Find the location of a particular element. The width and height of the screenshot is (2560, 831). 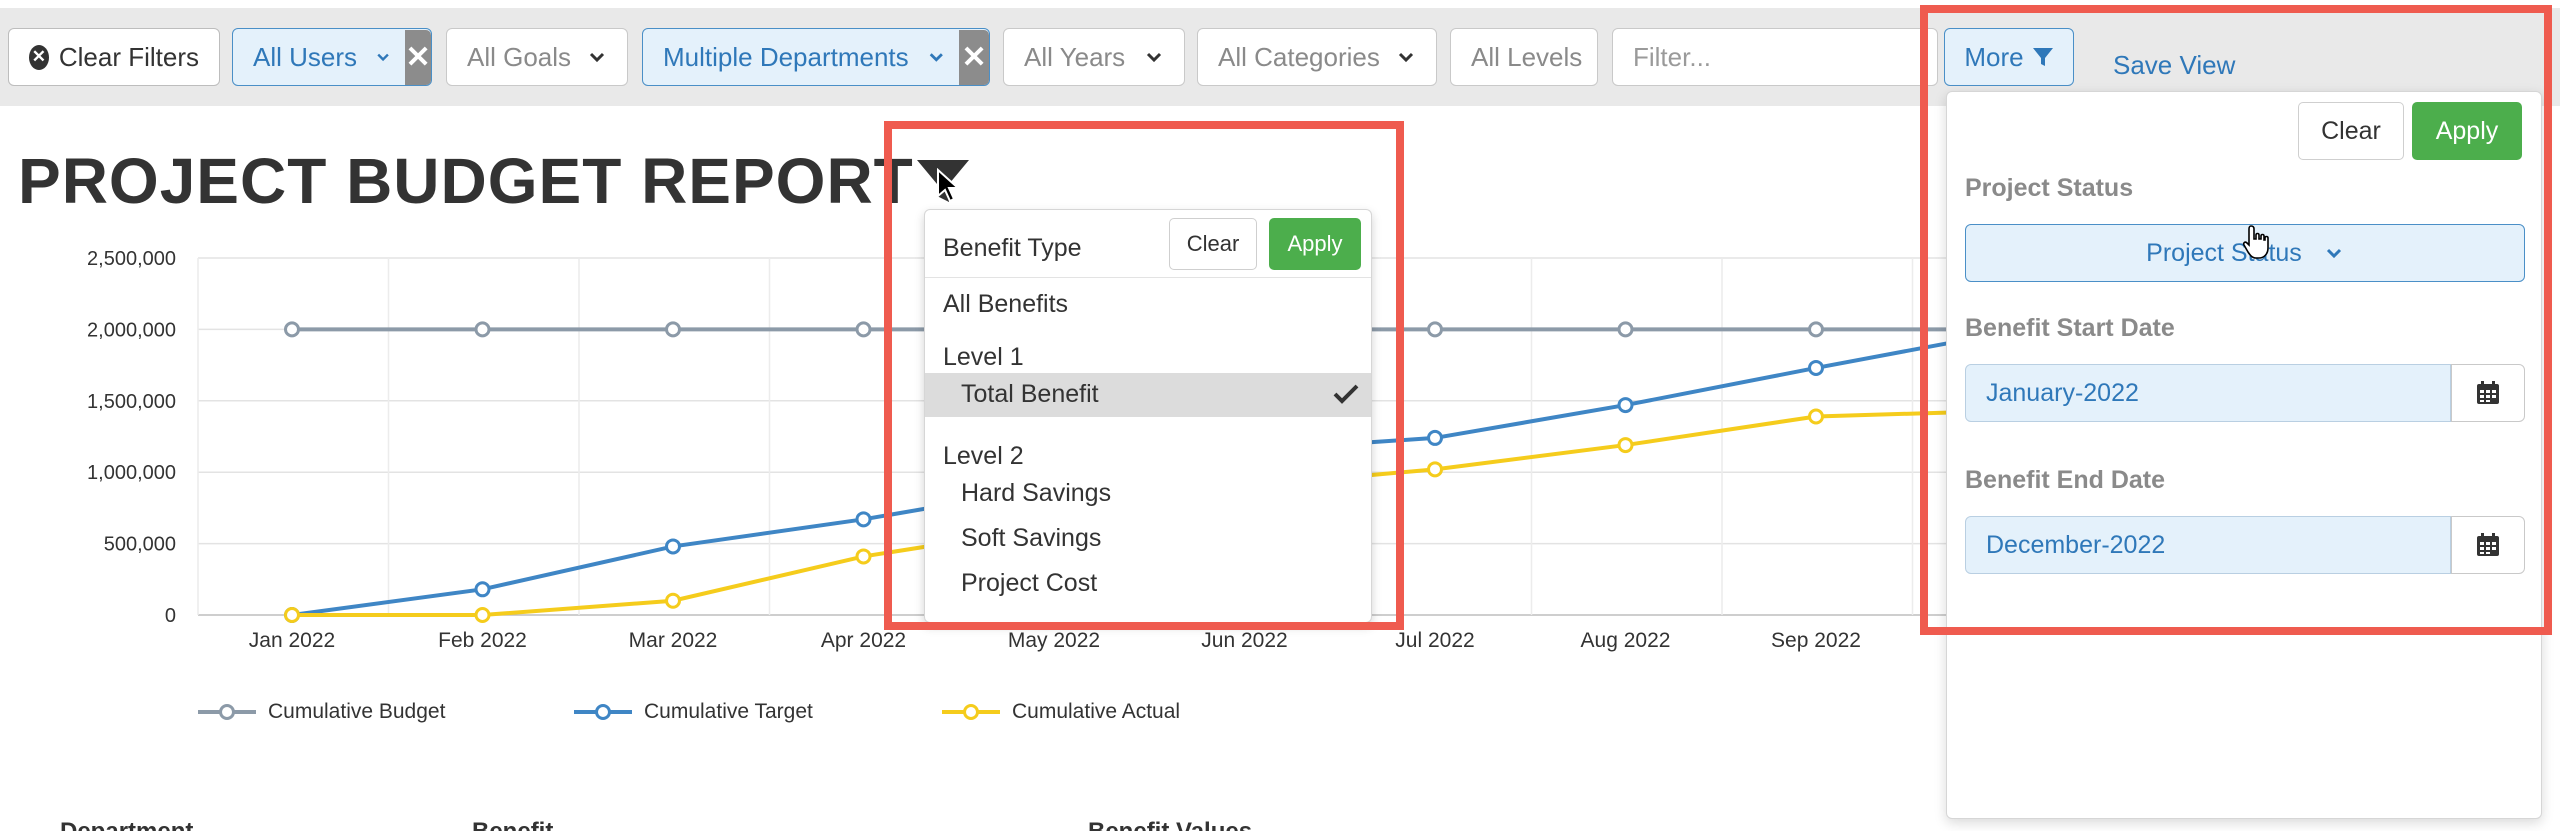

users-filter: All Users ✕ is located at coordinates (332, 57).